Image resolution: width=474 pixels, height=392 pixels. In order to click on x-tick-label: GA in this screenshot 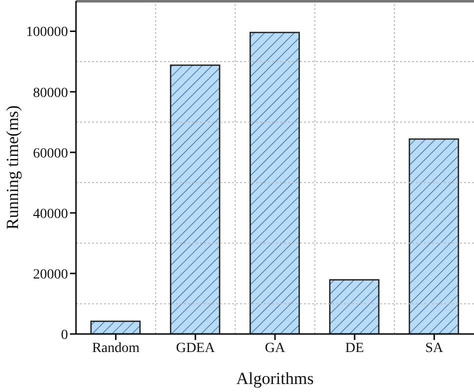, I will do `click(275, 348)`.